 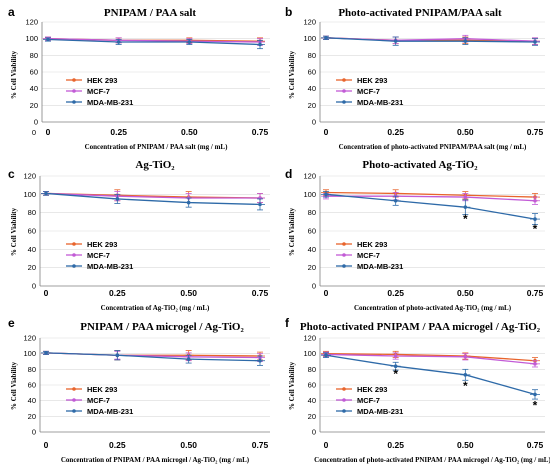 What do you see at coordinates (118, 132) in the screenshot?
I see `panel-a-x-tick-label: 0.25` at bounding box center [118, 132].